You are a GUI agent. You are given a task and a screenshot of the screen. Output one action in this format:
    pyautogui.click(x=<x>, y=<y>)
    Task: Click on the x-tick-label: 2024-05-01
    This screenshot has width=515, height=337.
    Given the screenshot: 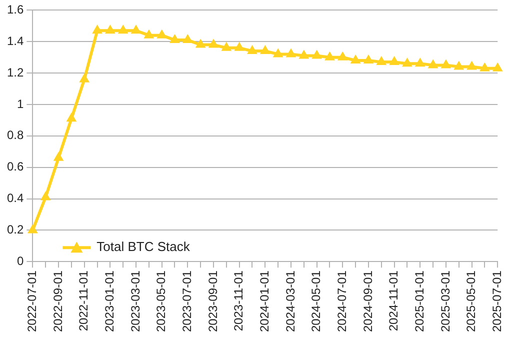 What is the action you would take?
    pyautogui.click(x=316, y=301)
    